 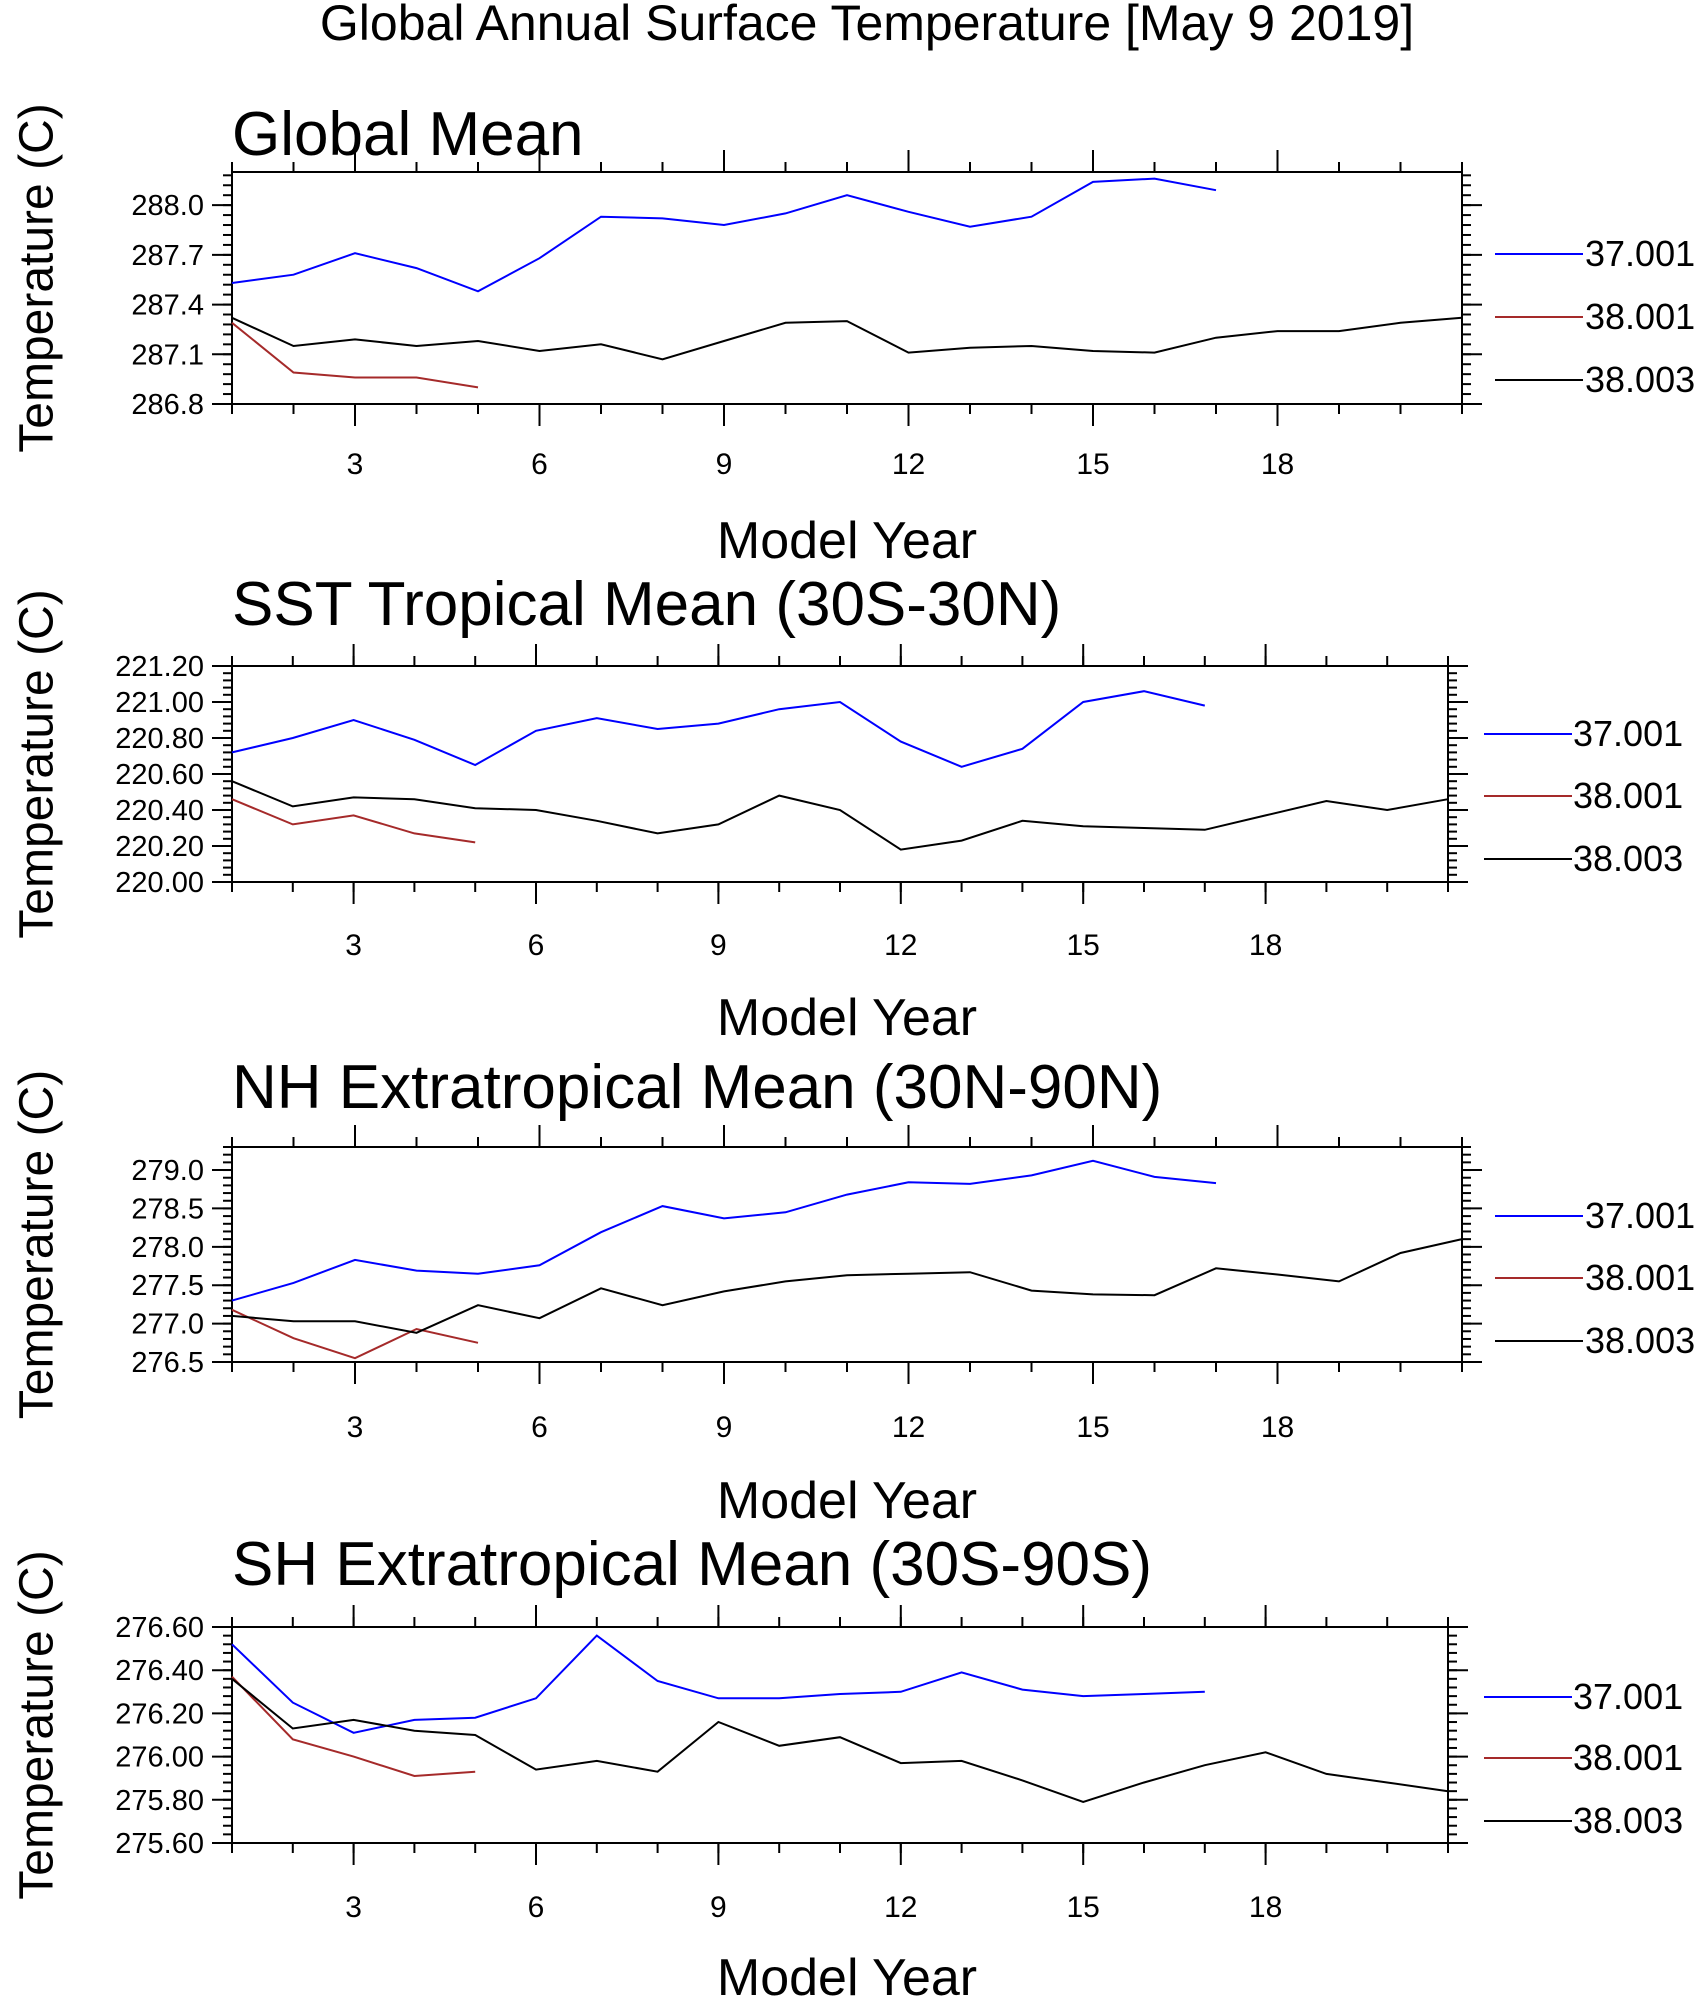 I want to click on y-tick-label: 276.00, so click(x=159, y=1758).